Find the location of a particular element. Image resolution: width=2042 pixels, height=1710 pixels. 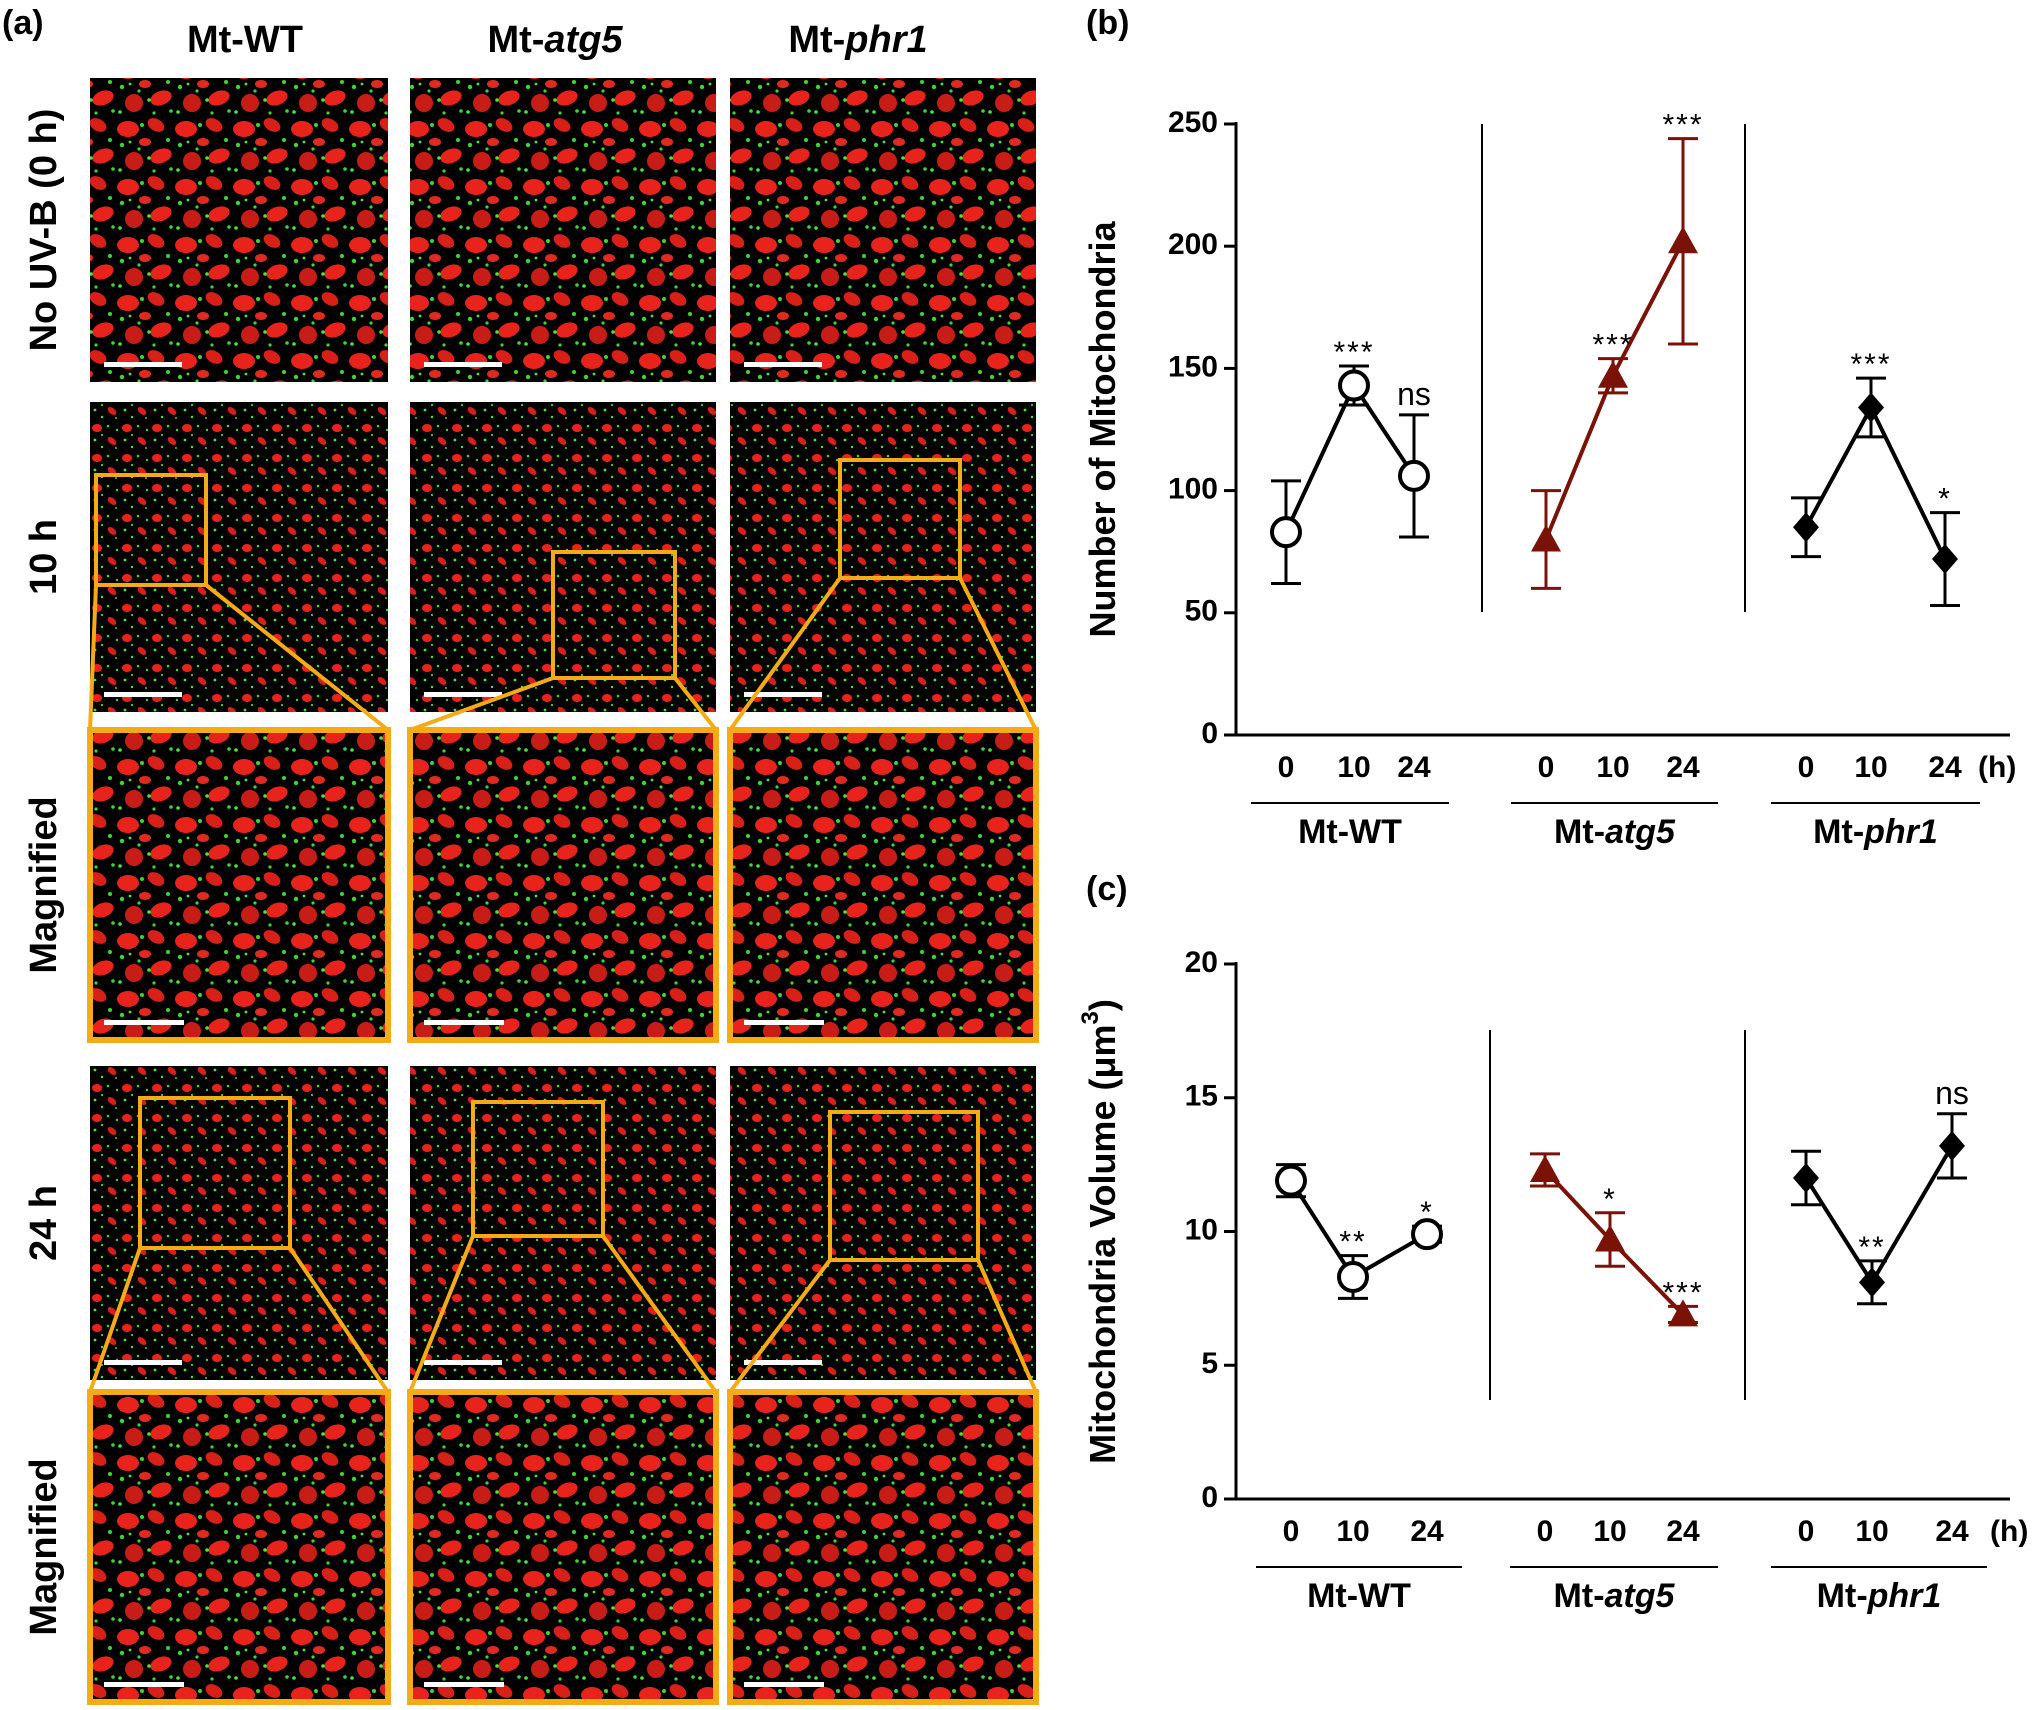

y-tick-label: 250 is located at coordinates (1193, 122).